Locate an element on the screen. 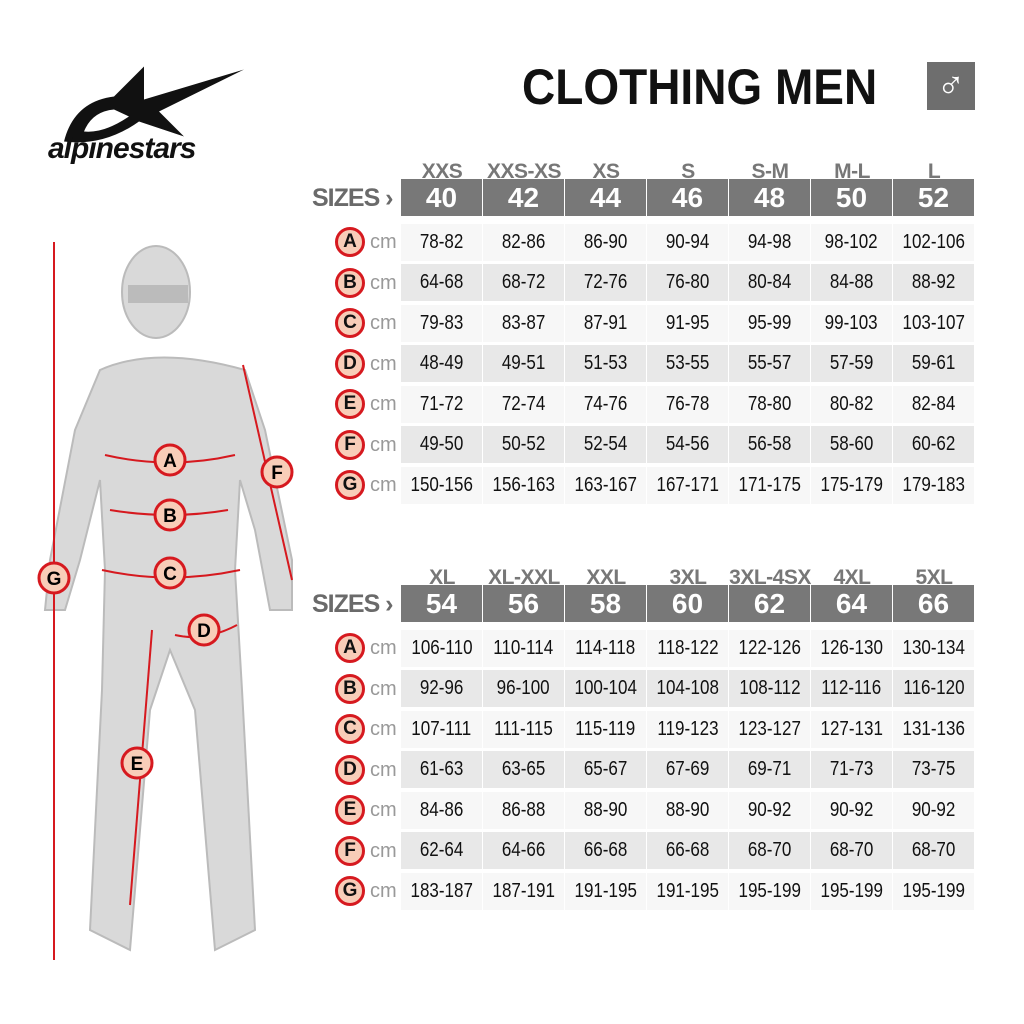 The height and width of the screenshot is (1024, 1024). table-cell: 76-80 is located at coordinates (687, 283).